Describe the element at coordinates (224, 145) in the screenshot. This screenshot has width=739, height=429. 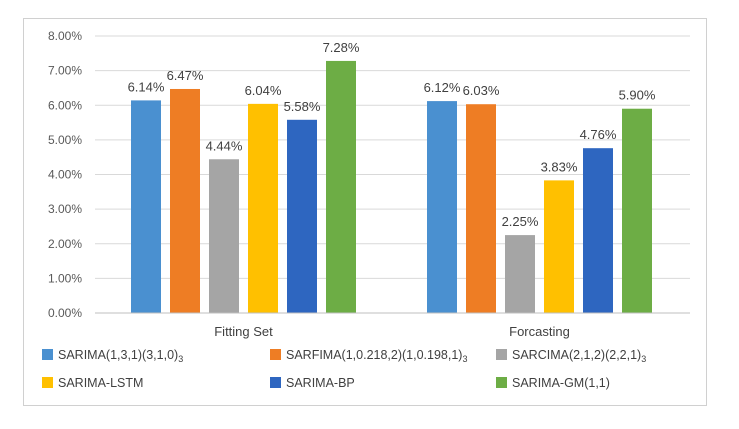
I see `data-label: 4.44%` at that location.